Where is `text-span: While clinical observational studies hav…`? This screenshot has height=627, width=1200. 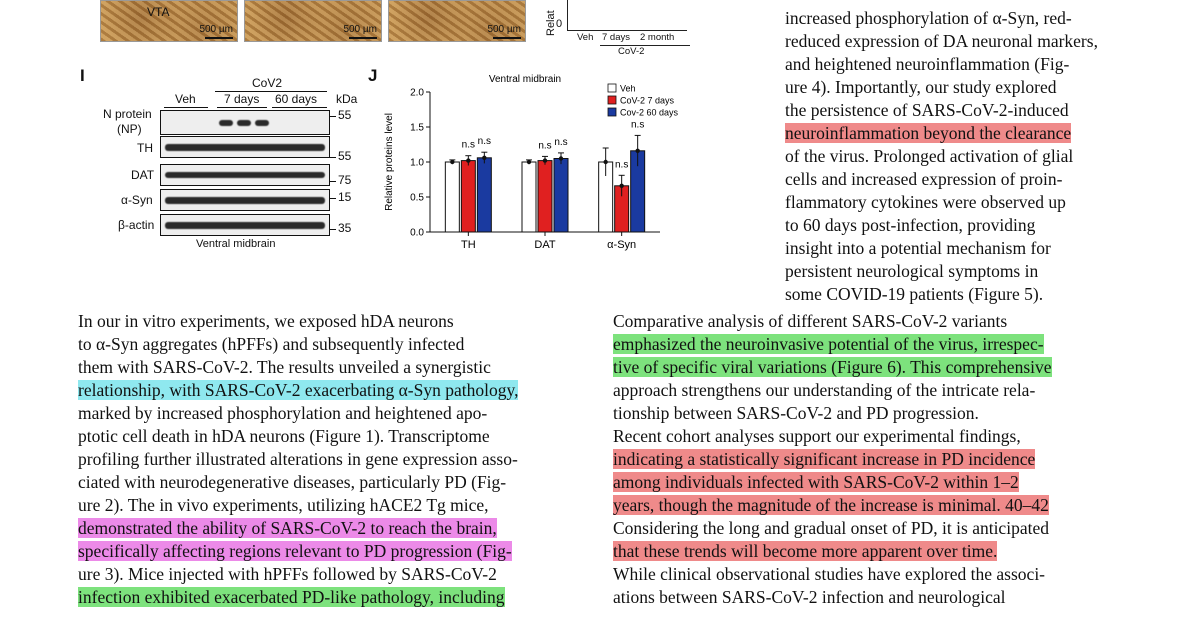 text-span: While clinical observational studies hav… is located at coordinates (829, 574).